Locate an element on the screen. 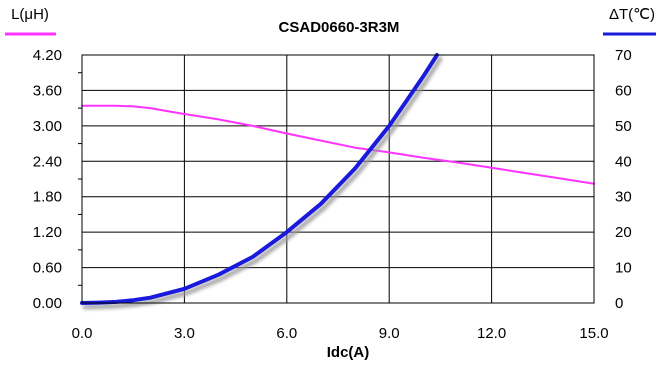 This screenshot has height=365, width=664. y-right-tick-label: 70 is located at coordinates (623, 55).